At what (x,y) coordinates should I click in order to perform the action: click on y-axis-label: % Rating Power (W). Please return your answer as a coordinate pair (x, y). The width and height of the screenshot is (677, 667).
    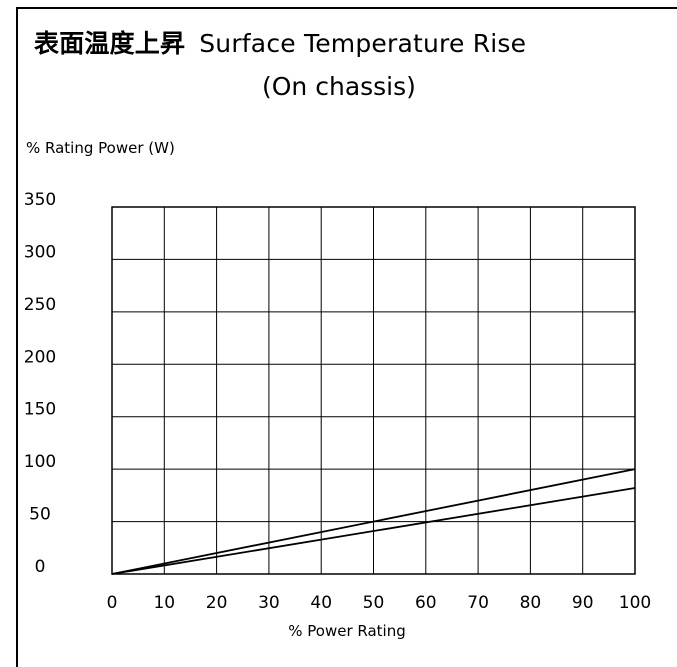
    Looking at the image, I should click on (100, 148).